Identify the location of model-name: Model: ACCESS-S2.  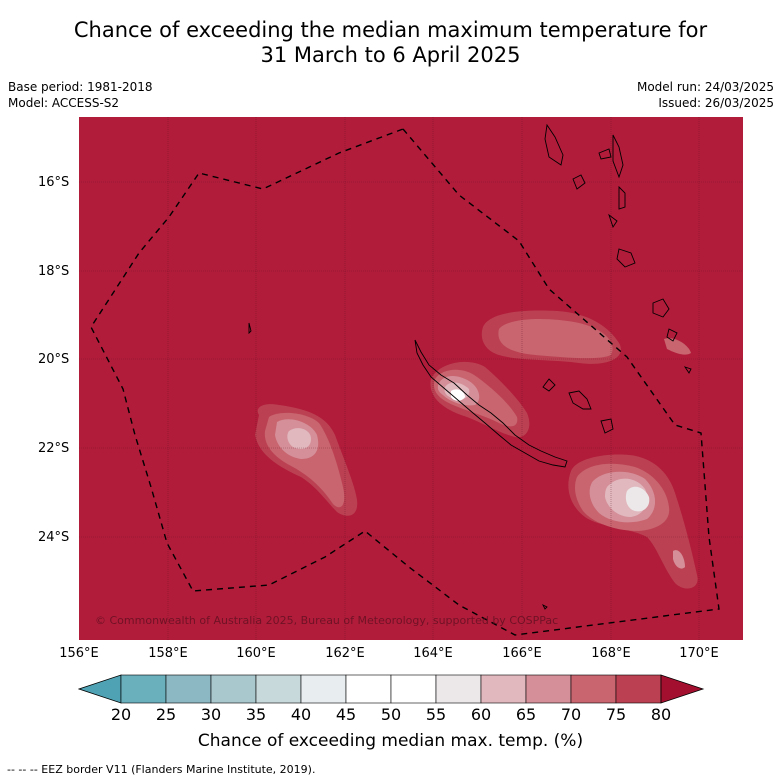
(64, 103).